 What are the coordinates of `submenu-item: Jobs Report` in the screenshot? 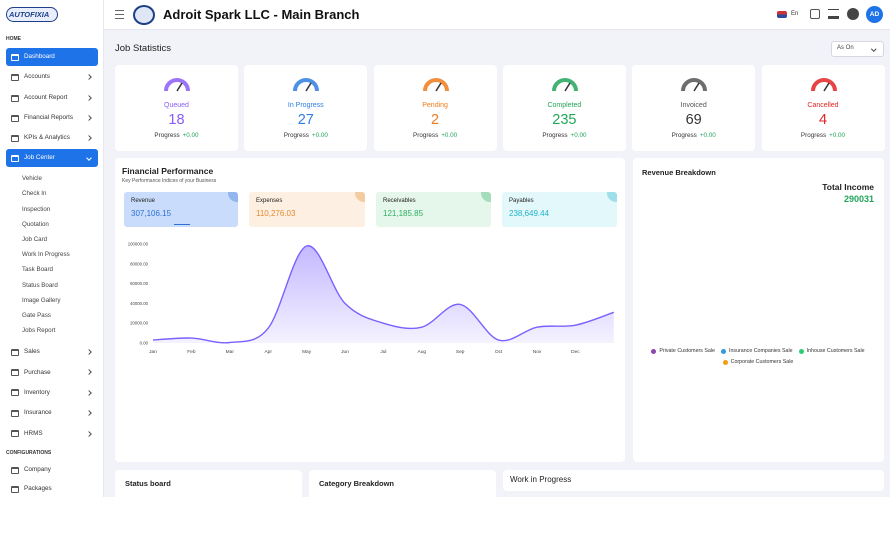 It's located at (39, 331).